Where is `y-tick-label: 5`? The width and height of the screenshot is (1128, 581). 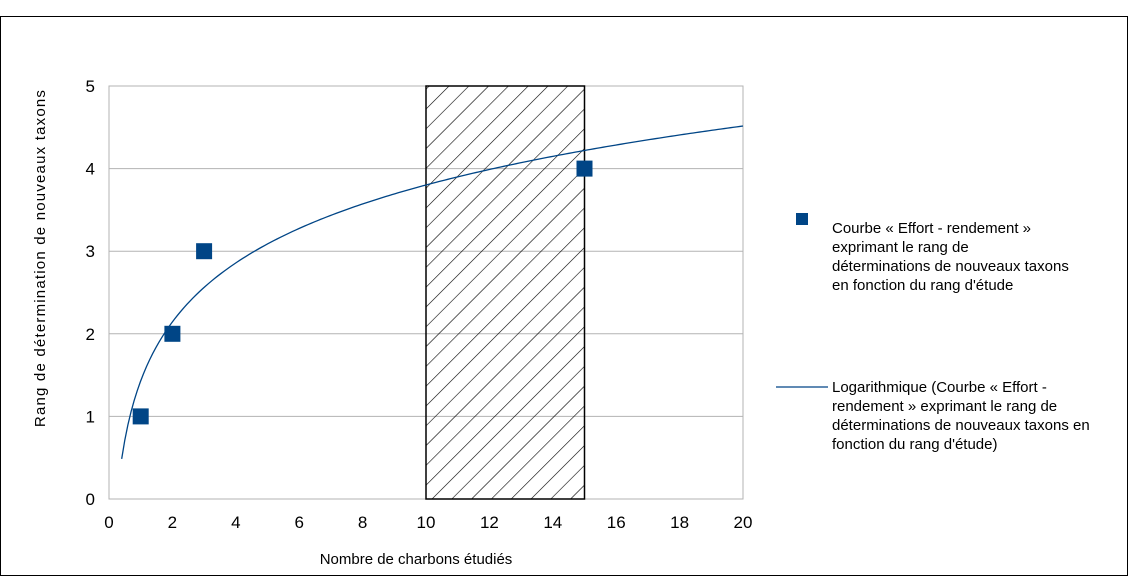 y-tick-label: 5 is located at coordinates (90, 86).